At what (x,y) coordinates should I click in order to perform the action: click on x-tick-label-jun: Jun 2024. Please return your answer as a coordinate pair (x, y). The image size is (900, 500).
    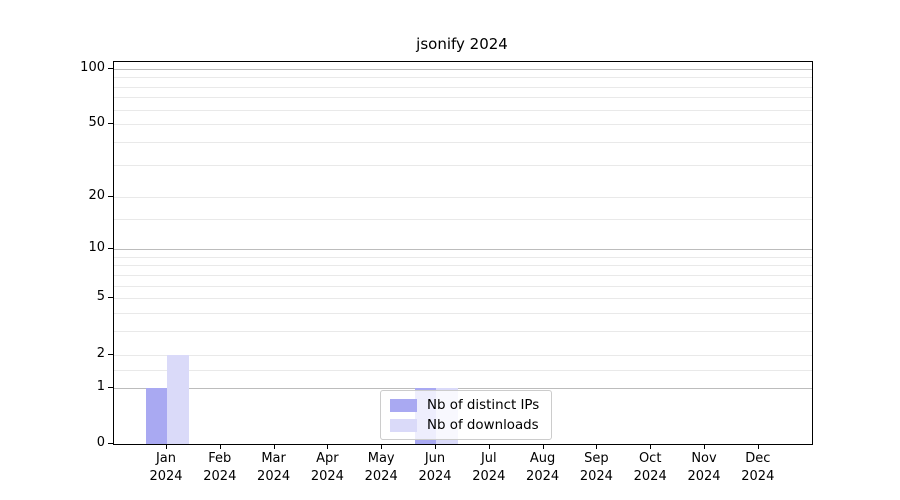
    Looking at the image, I should click on (435, 468).